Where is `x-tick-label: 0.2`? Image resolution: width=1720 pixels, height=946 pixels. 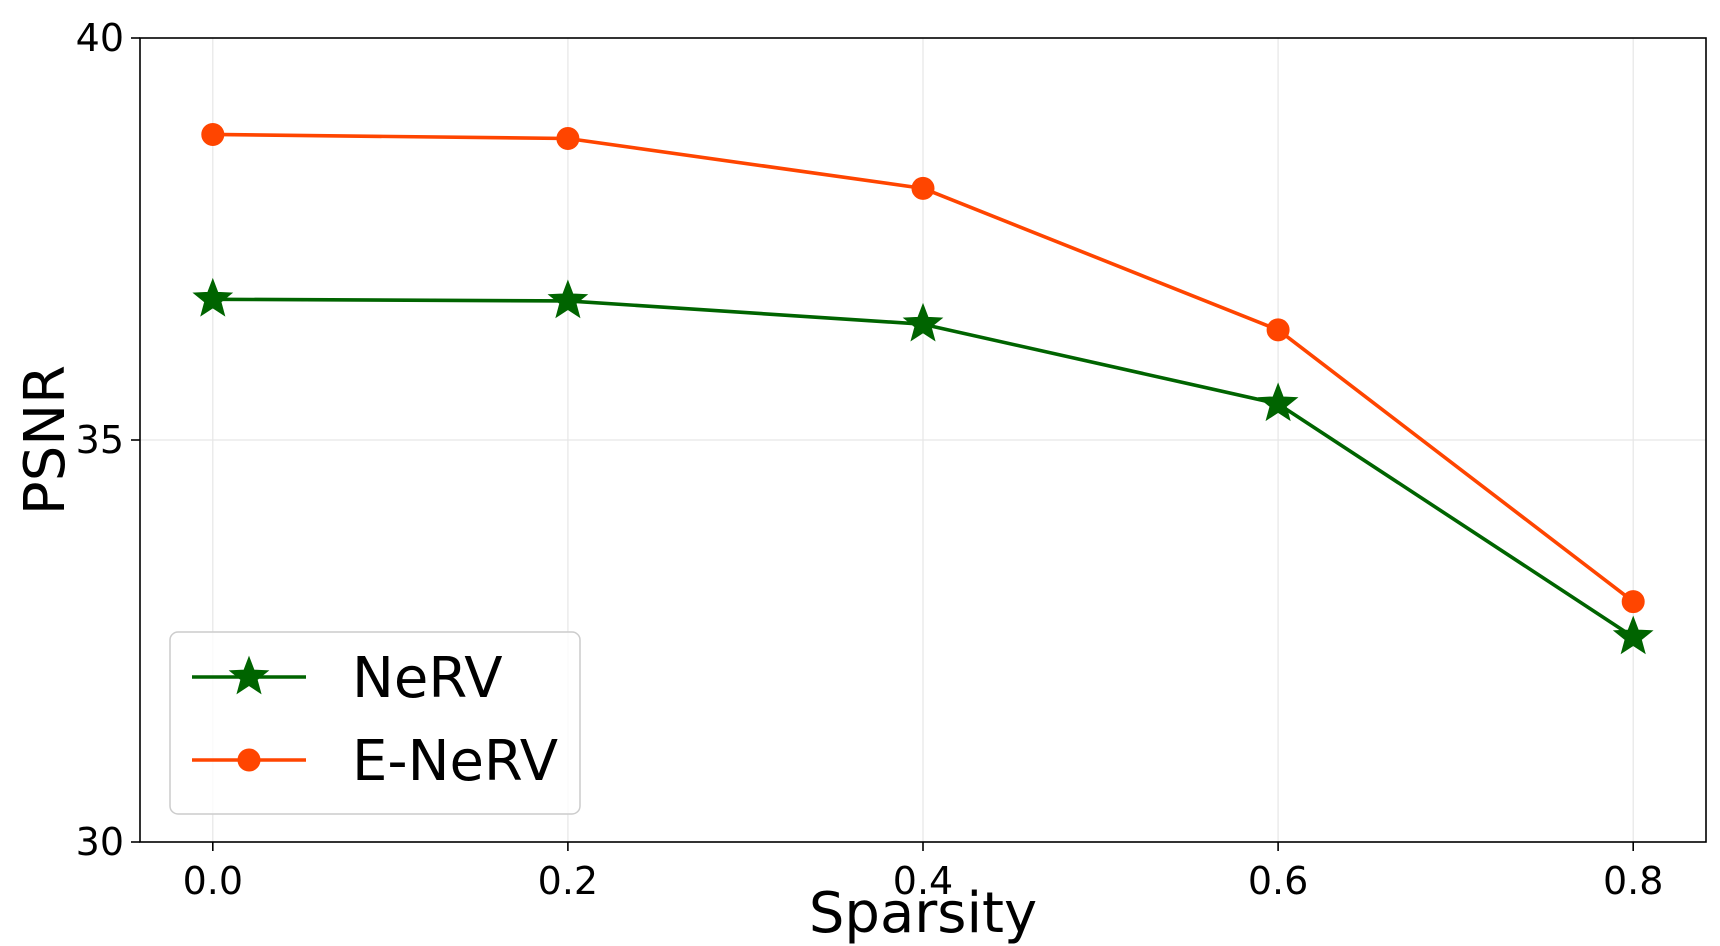
x-tick-label: 0.2 is located at coordinates (568, 881).